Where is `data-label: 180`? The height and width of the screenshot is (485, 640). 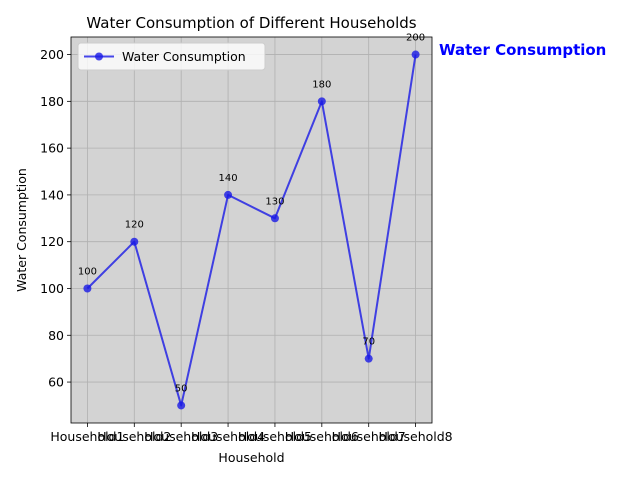 data-label: 180 is located at coordinates (321, 84).